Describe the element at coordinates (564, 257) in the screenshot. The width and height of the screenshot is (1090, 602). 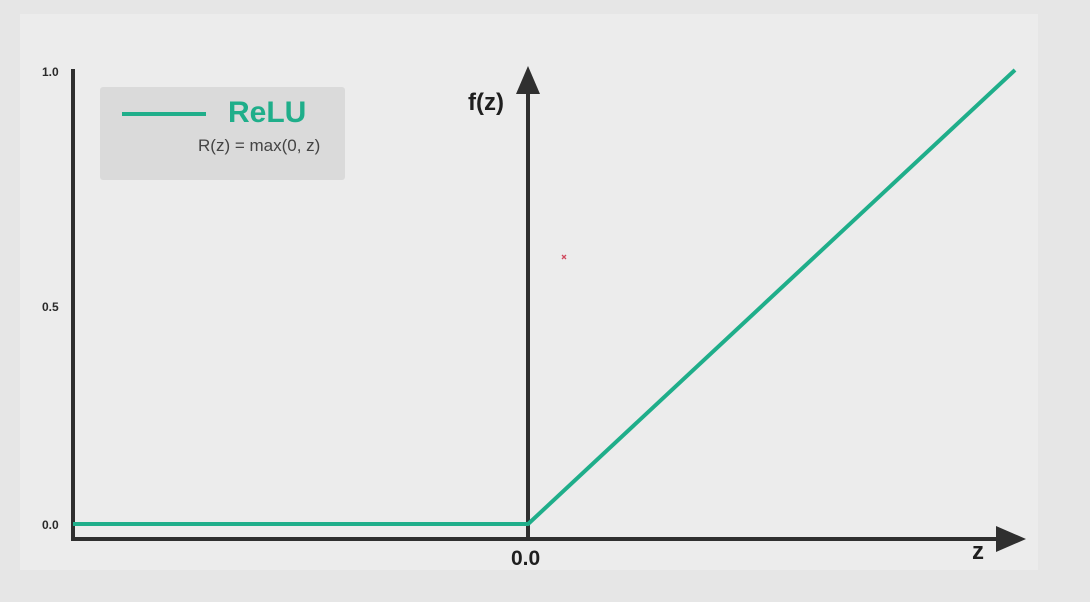
I see `stray-mark` at that location.